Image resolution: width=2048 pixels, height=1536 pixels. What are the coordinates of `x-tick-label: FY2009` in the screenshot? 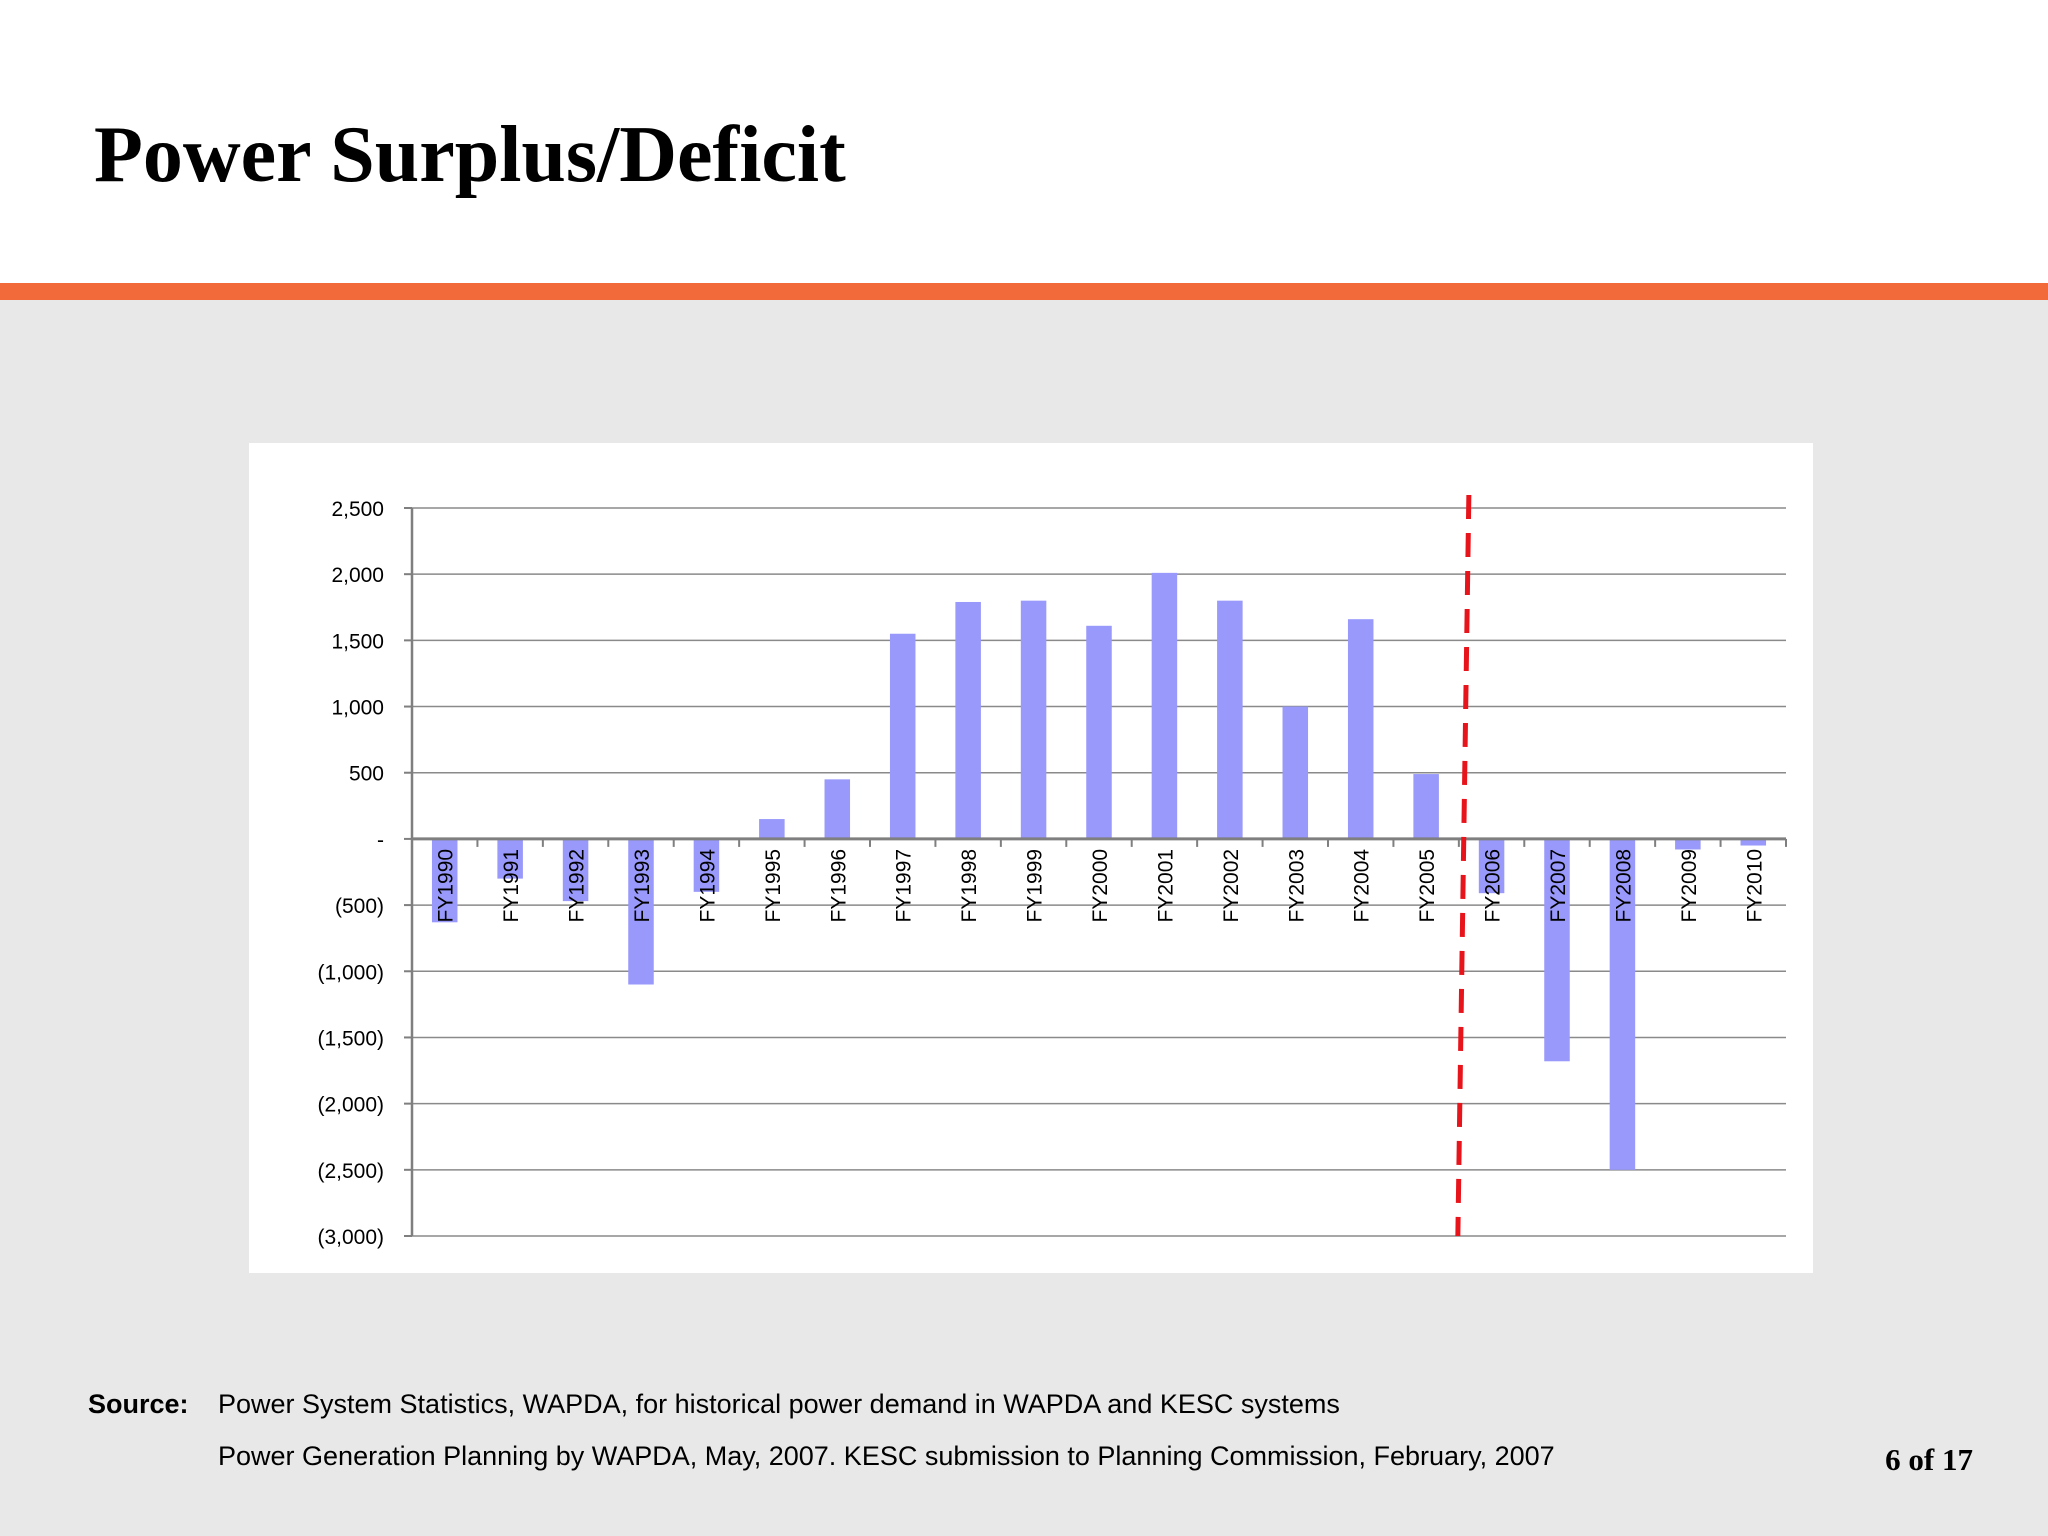 It's located at (1689, 886).